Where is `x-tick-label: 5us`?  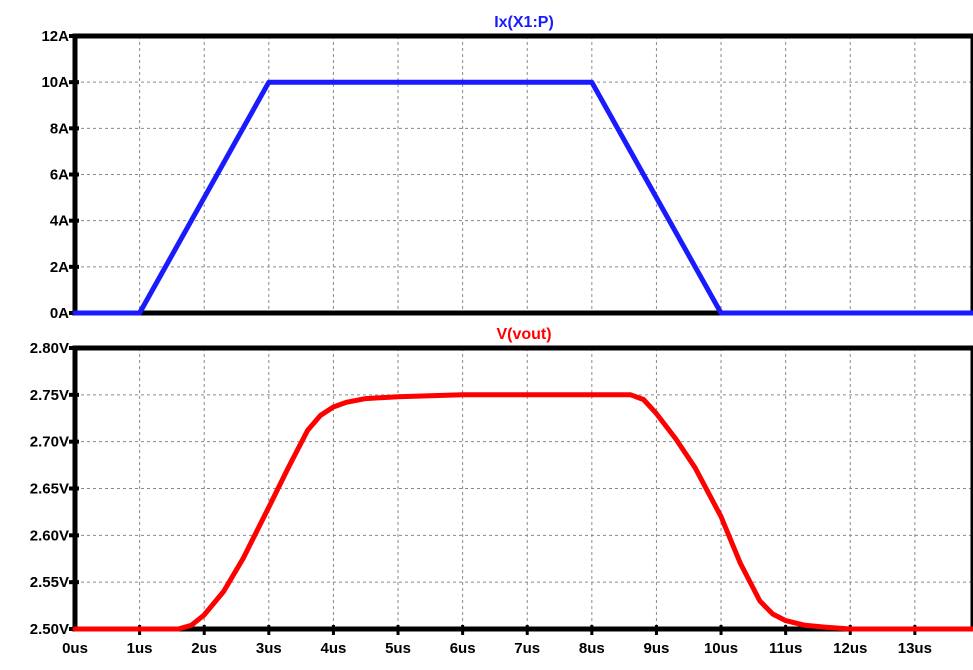
x-tick-label: 5us is located at coordinates (398, 648).